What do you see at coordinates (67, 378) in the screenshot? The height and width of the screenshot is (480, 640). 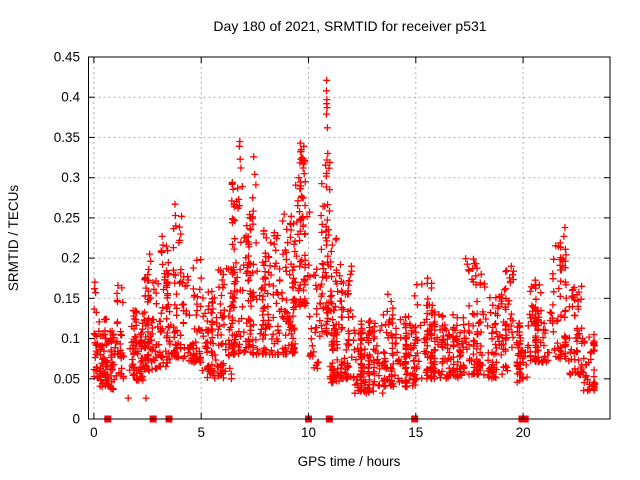 I see `y-tick-label: 0.05` at bounding box center [67, 378].